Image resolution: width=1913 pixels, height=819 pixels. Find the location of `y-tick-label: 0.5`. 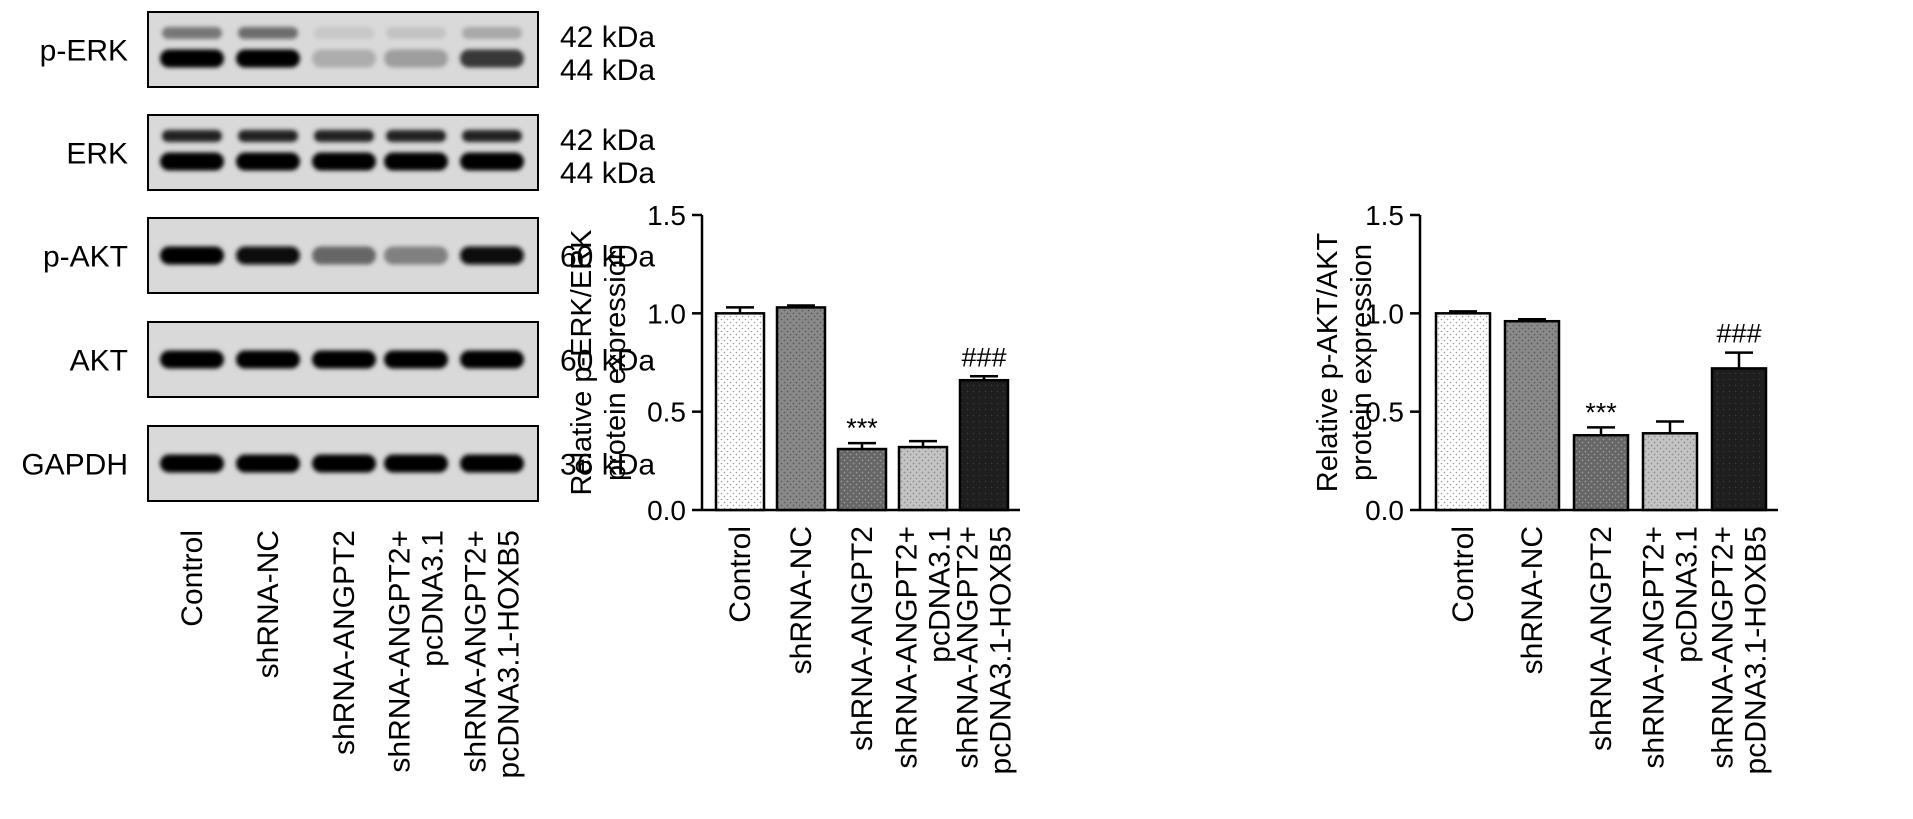

y-tick-label: 0.5 is located at coordinates (666, 412).